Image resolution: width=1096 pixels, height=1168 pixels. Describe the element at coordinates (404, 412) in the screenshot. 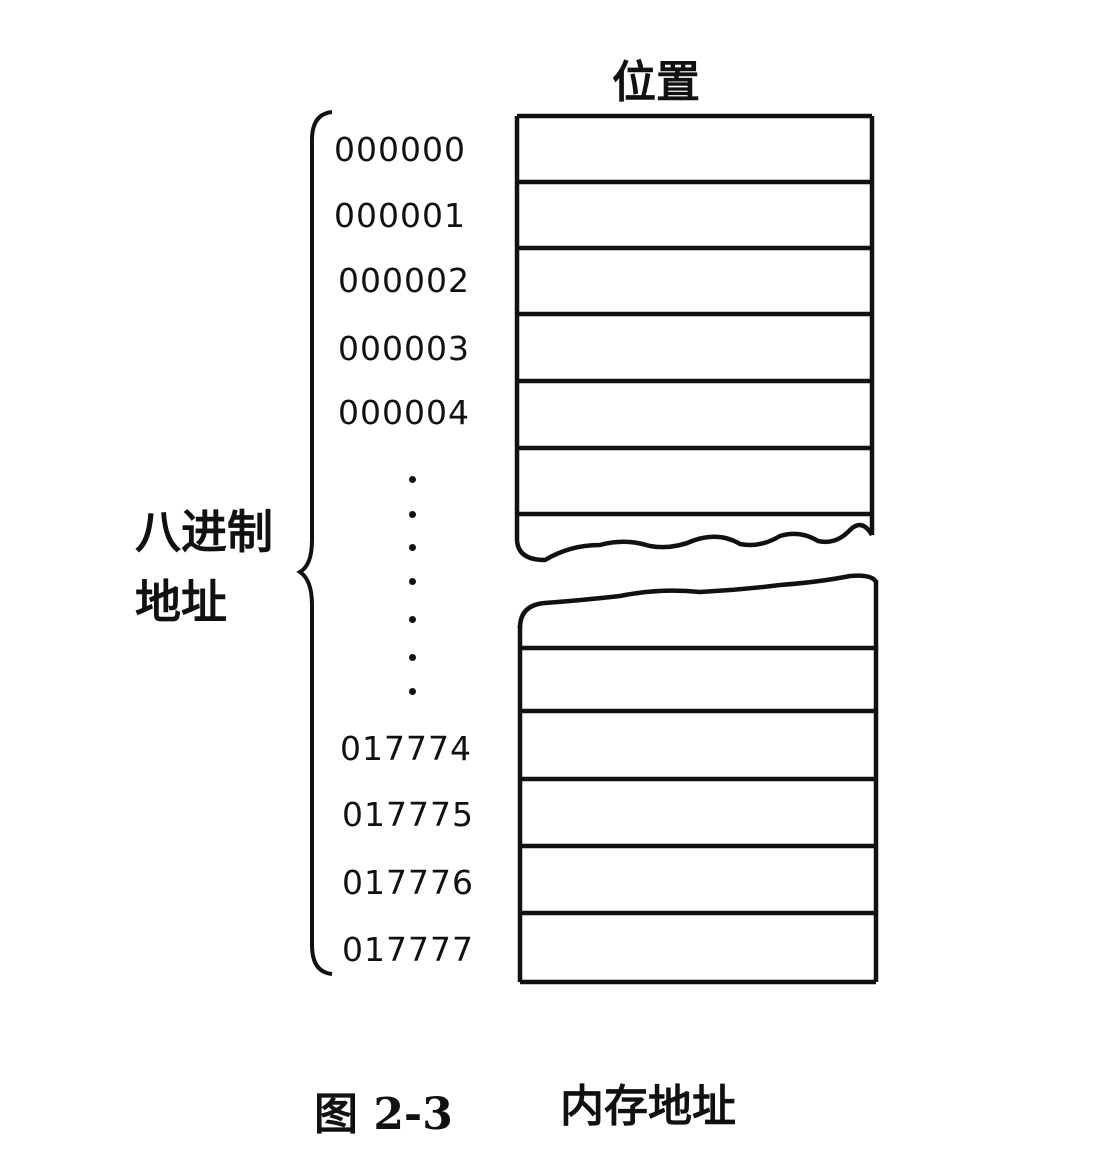

I see `address-label: 000004` at that location.